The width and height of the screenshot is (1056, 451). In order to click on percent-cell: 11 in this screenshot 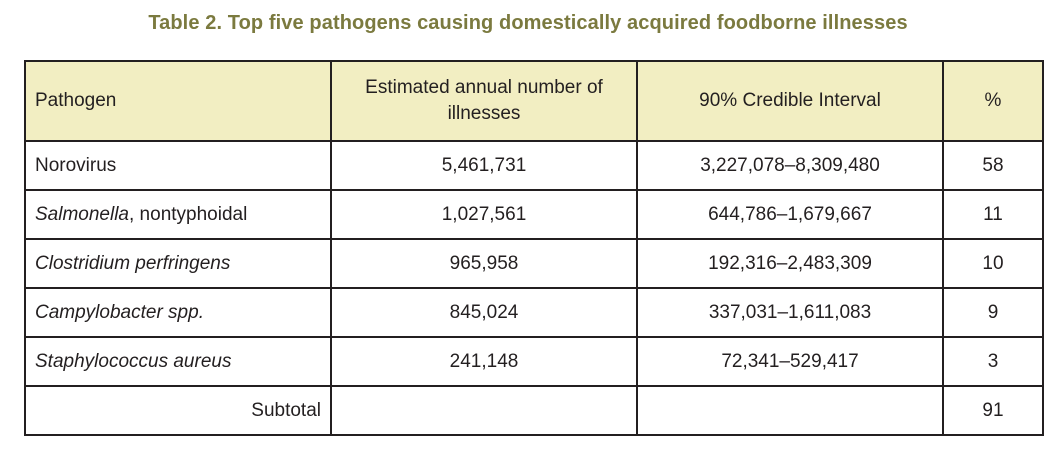, I will do `click(993, 214)`.